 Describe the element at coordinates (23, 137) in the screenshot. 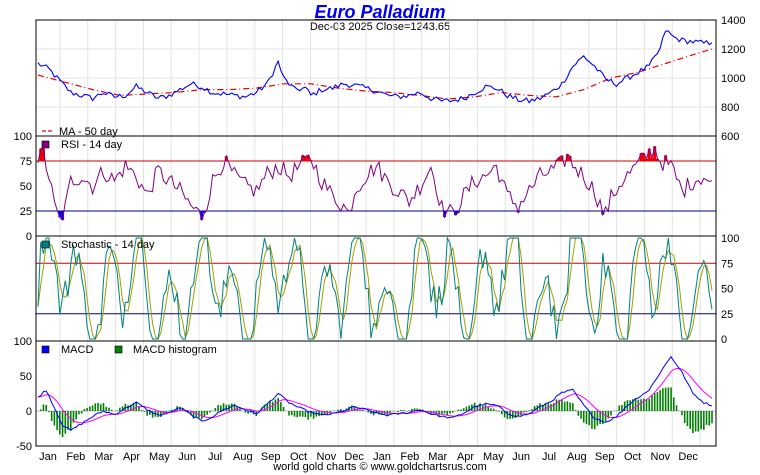

I see `rsi-y-tick-label: 100` at that location.